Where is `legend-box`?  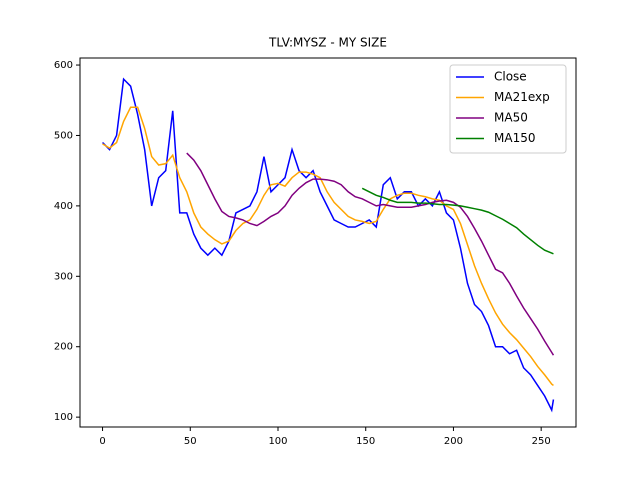 legend-box is located at coordinates (508, 109).